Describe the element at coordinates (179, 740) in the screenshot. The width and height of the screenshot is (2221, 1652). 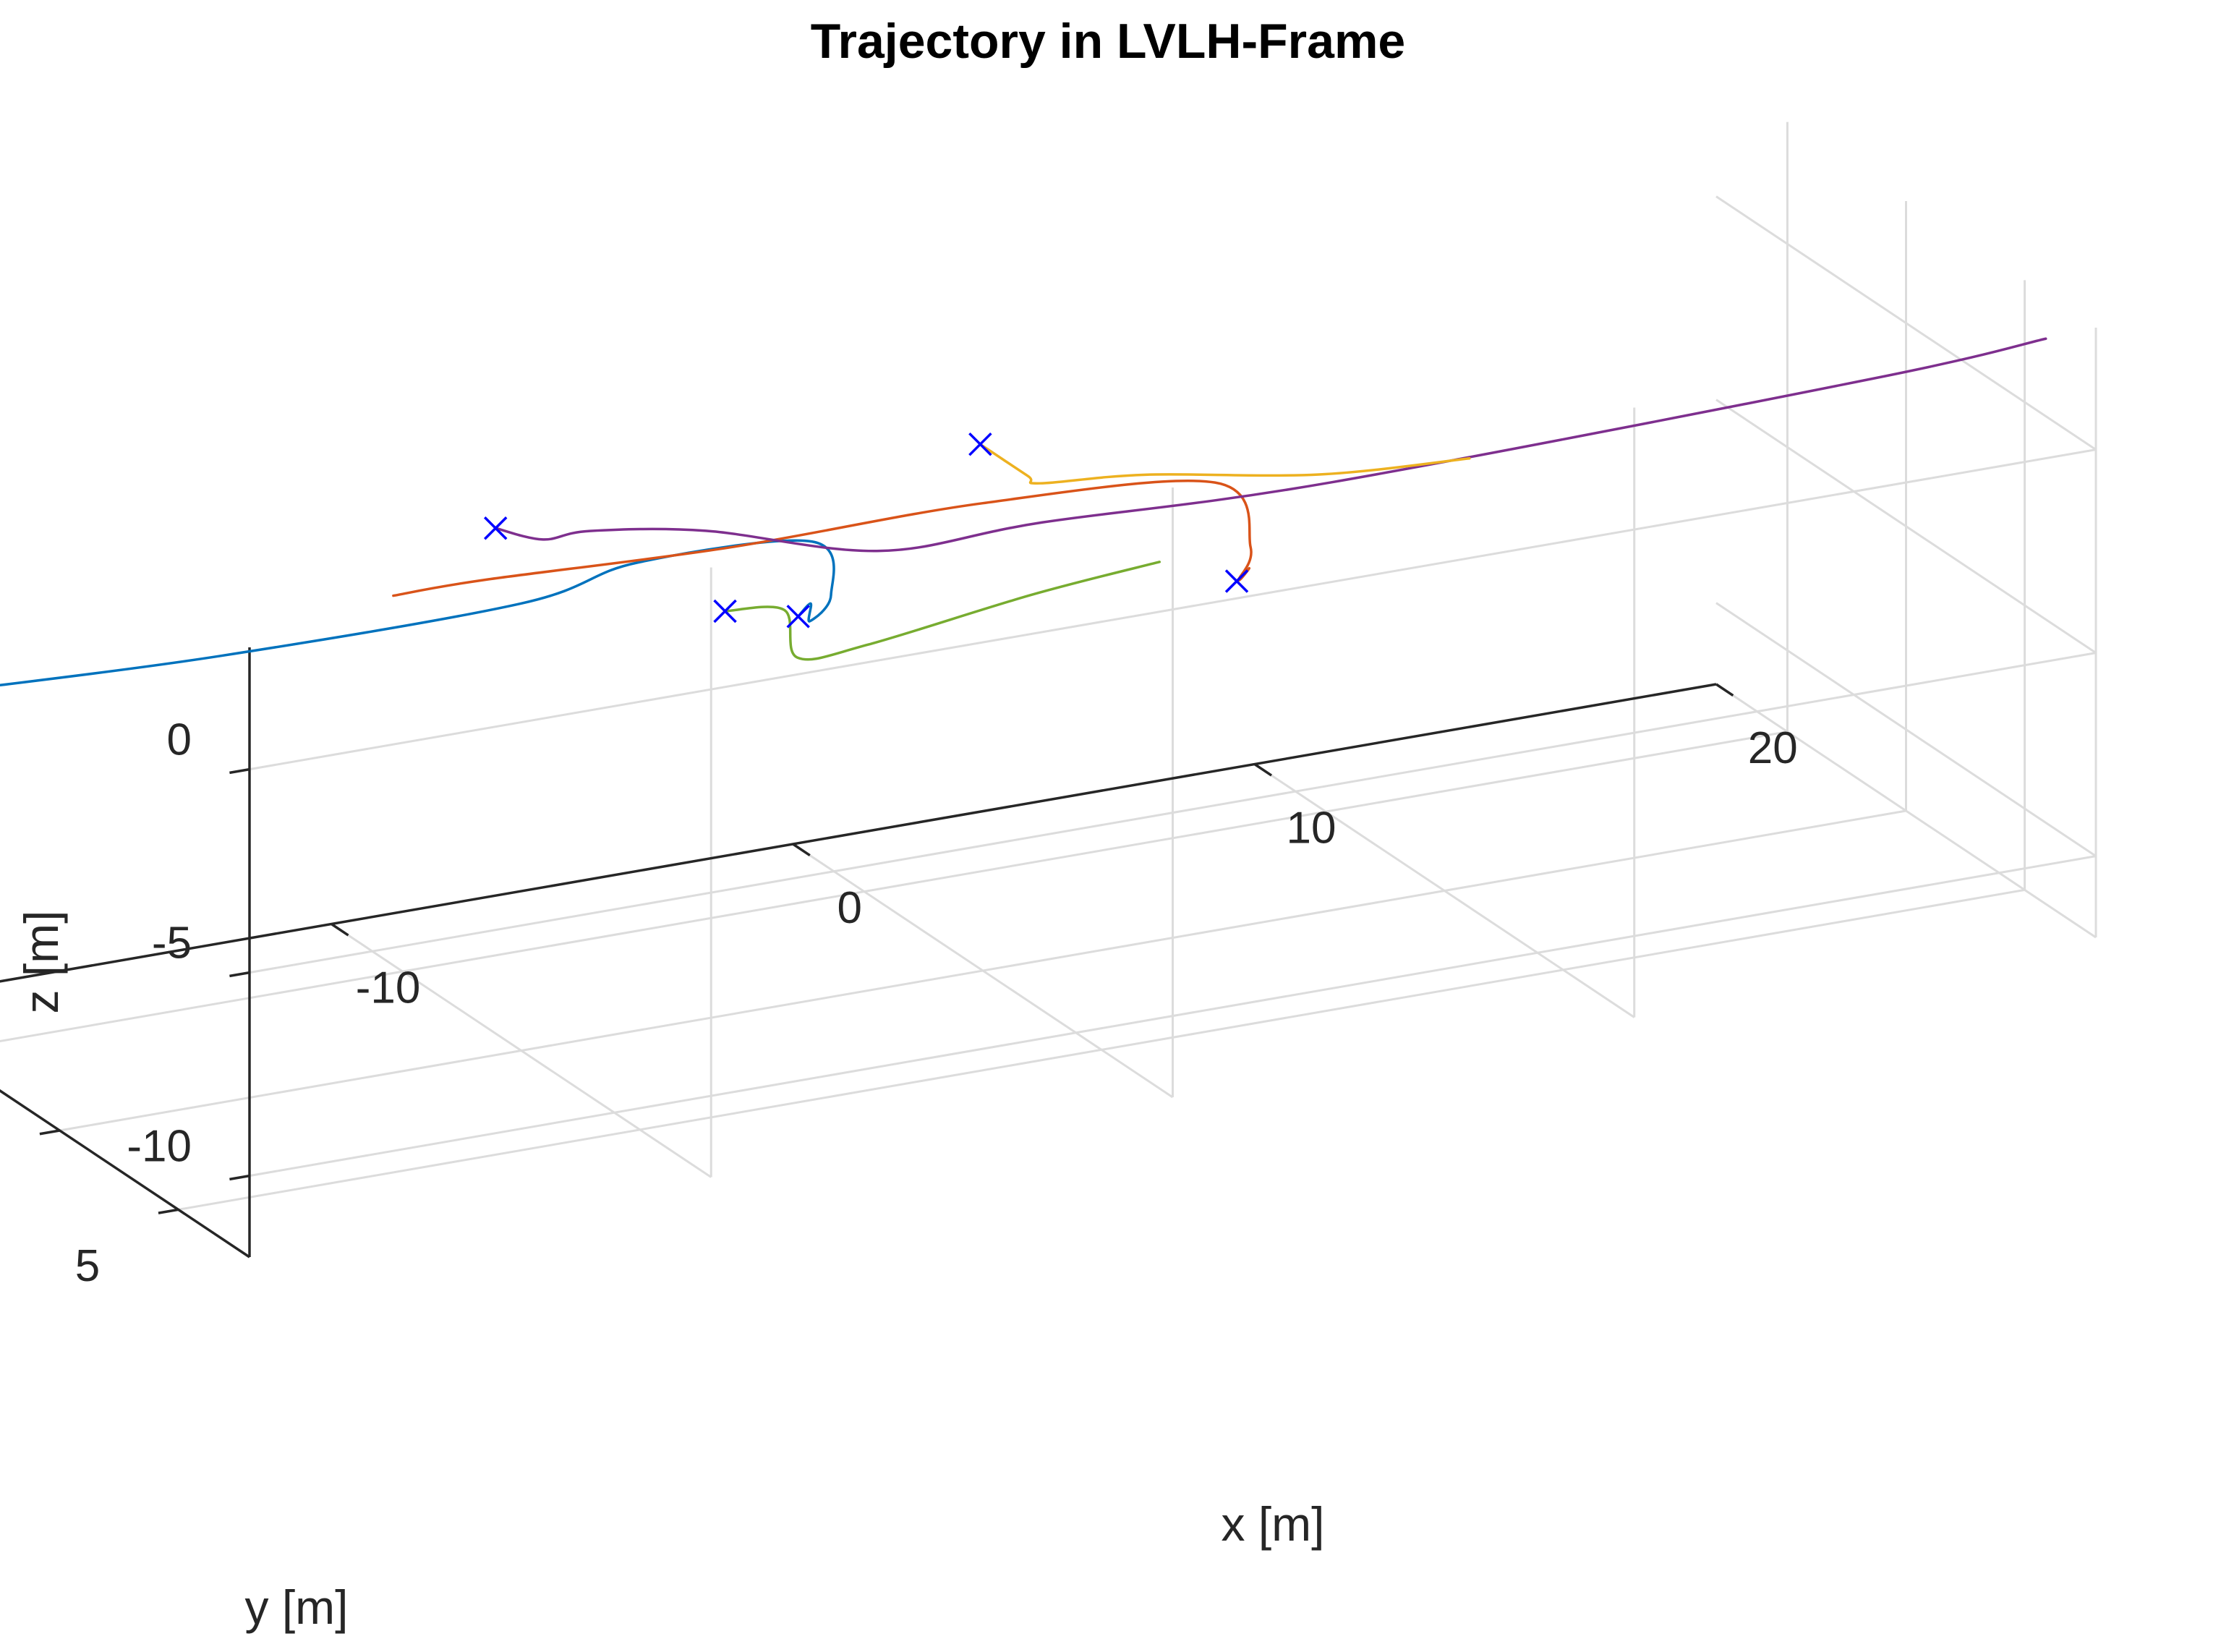
I see `z-tick-label: 0` at that location.